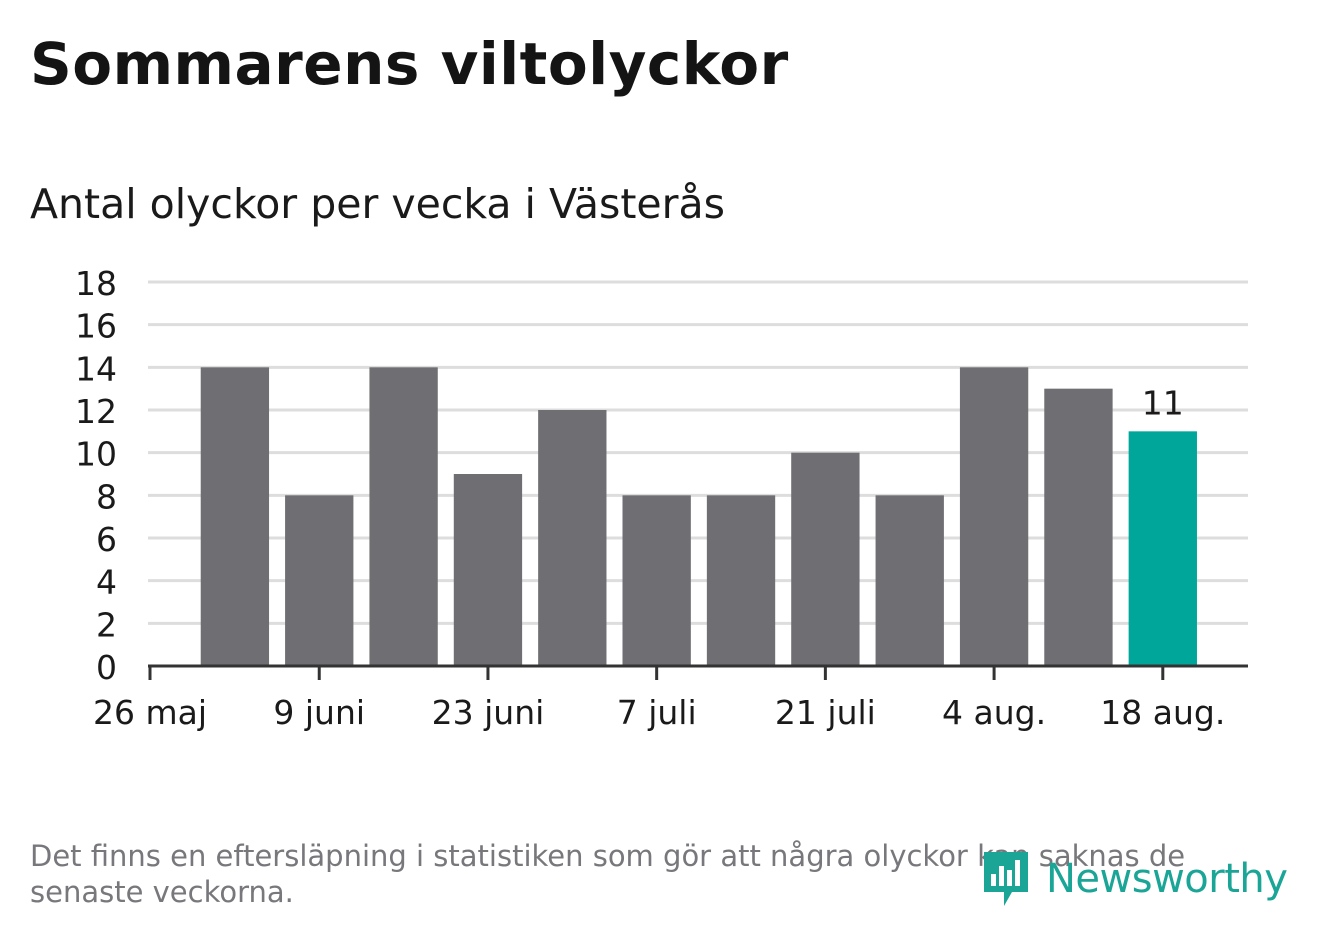 The width and height of the screenshot is (1322, 939). Describe the element at coordinates (96, 368) in the screenshot. I see `y-tick-label: 14` at that location.